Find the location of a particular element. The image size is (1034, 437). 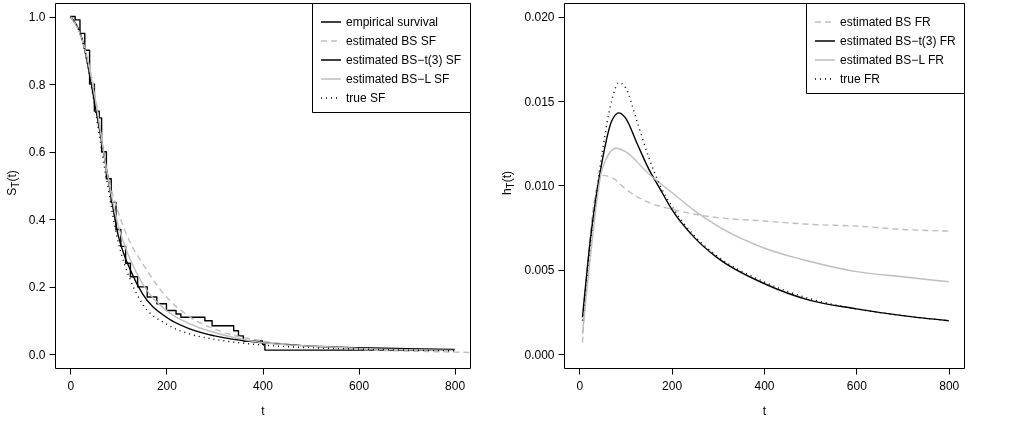

y-tick-label: 0.4 is located at coordinates (37, 219).